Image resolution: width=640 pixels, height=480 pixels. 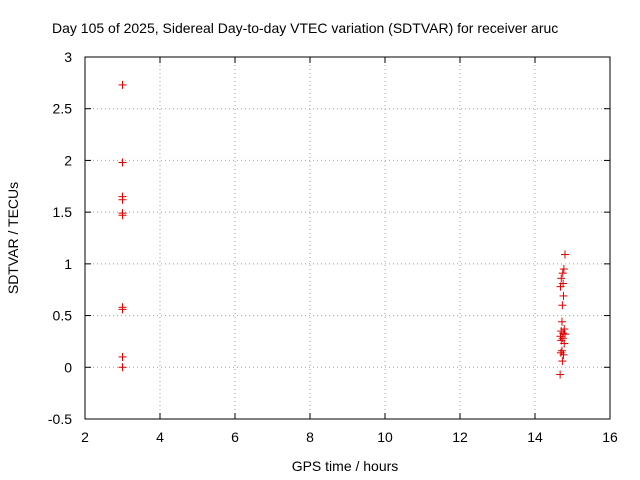 What do you see at coordinates (385, 437) in the screenshot?
I see `x-tick-label: 10` at bounding box center [385, 437].